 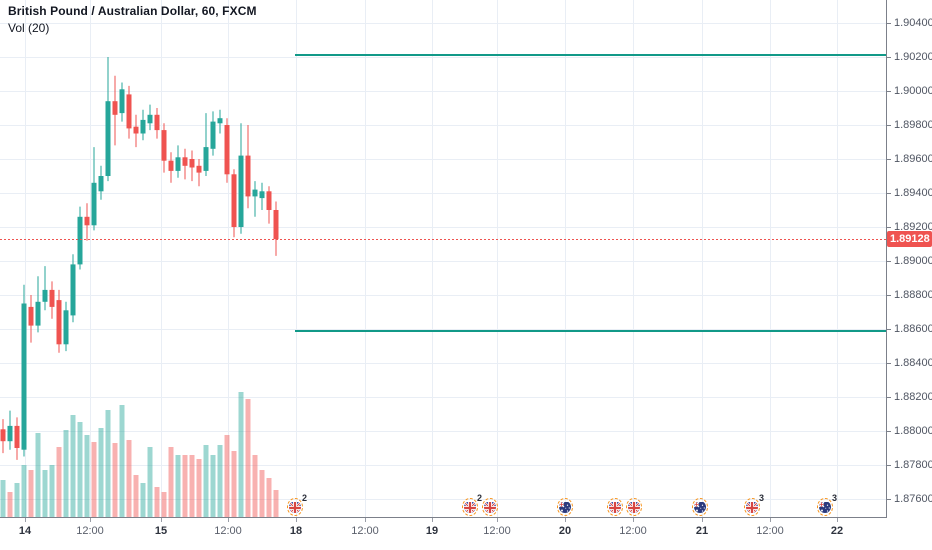 What do you see at coordinates (909, 227) in the screenshot?
I see `price-tick-label: 1.89200` at bounding box center [909, 227].